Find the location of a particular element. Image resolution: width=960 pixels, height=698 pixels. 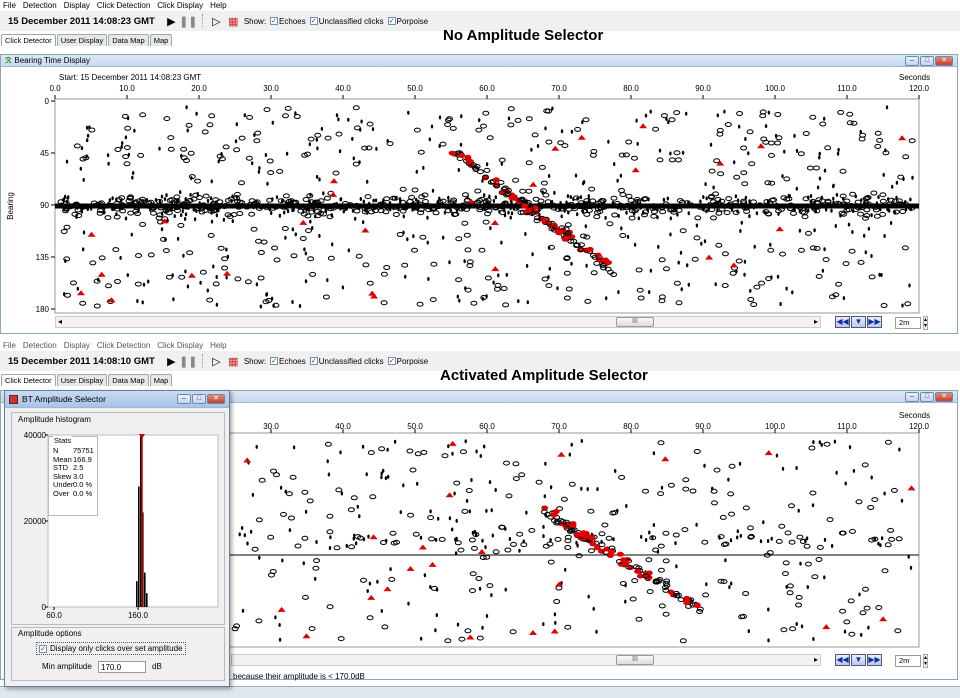

scroll-left-icon: ◂ is located at coordinates (60, 321).